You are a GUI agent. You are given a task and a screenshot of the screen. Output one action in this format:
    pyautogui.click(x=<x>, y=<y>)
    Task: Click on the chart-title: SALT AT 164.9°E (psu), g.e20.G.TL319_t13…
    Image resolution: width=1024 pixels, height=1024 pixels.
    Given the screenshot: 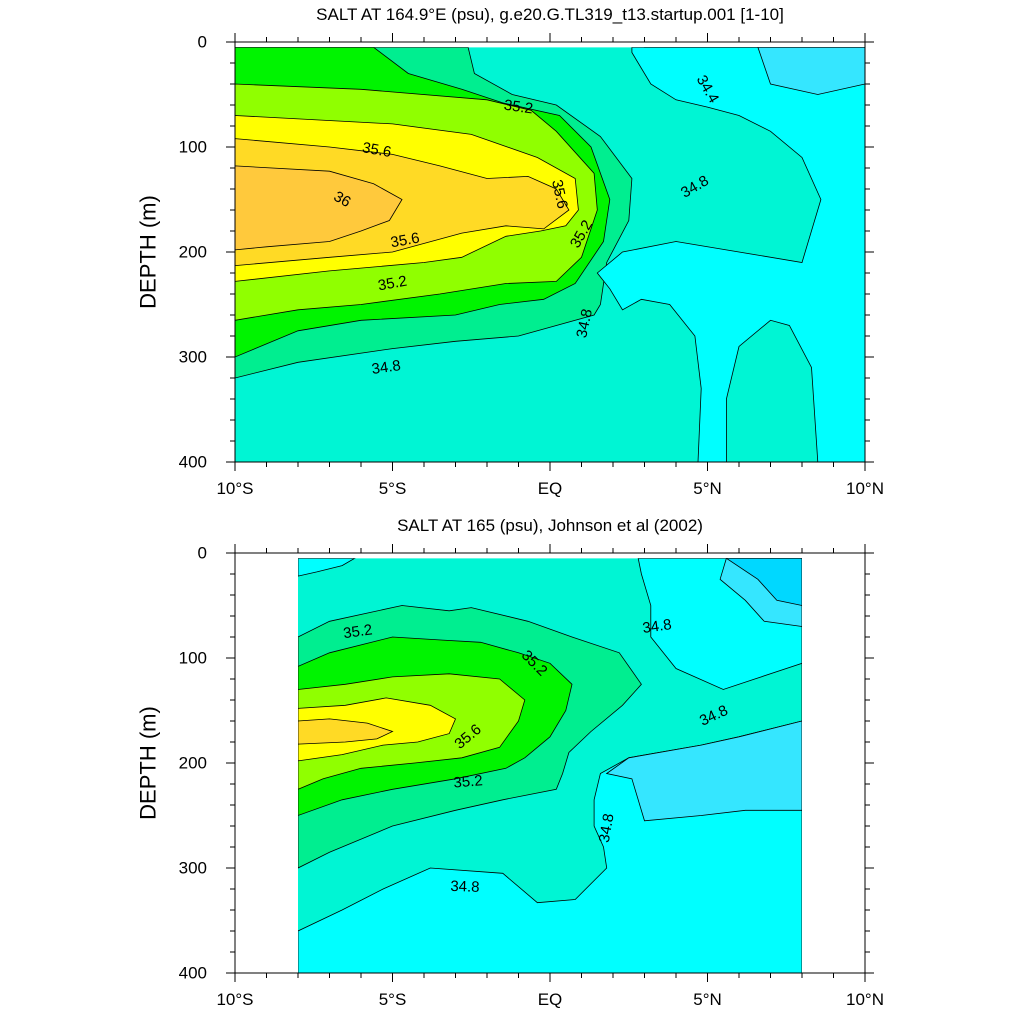 What is the action you would take?
    pyautogui.click(x=550, y=14)
    